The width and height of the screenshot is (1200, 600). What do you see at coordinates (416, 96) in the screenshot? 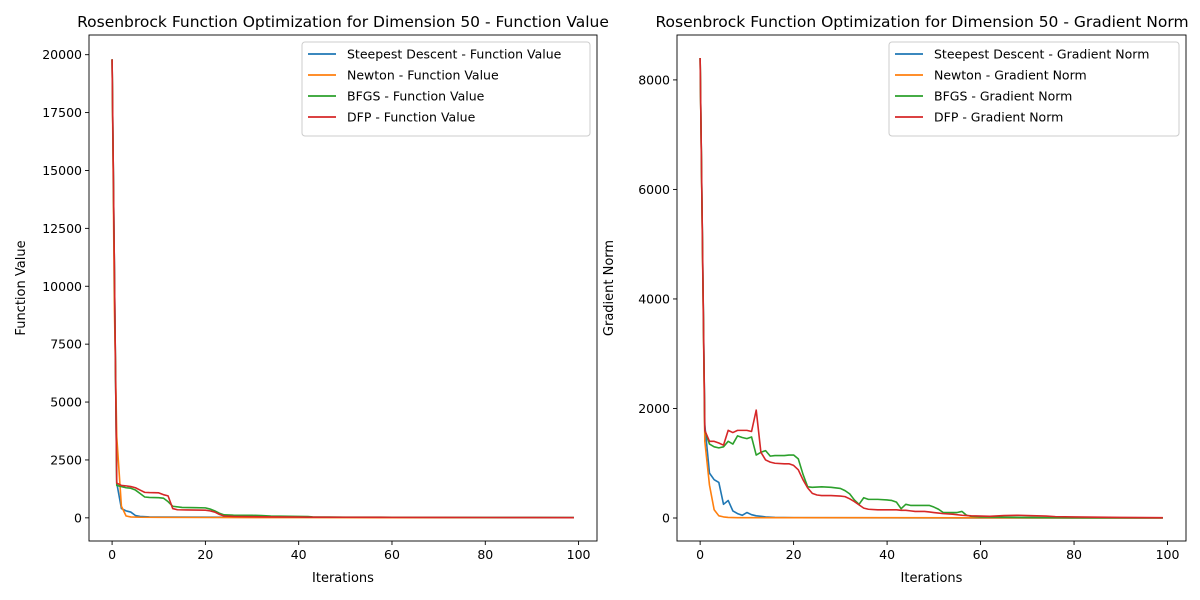
I see `legend-entry: BFGS - Function Value` at bounding box center [416, 96].